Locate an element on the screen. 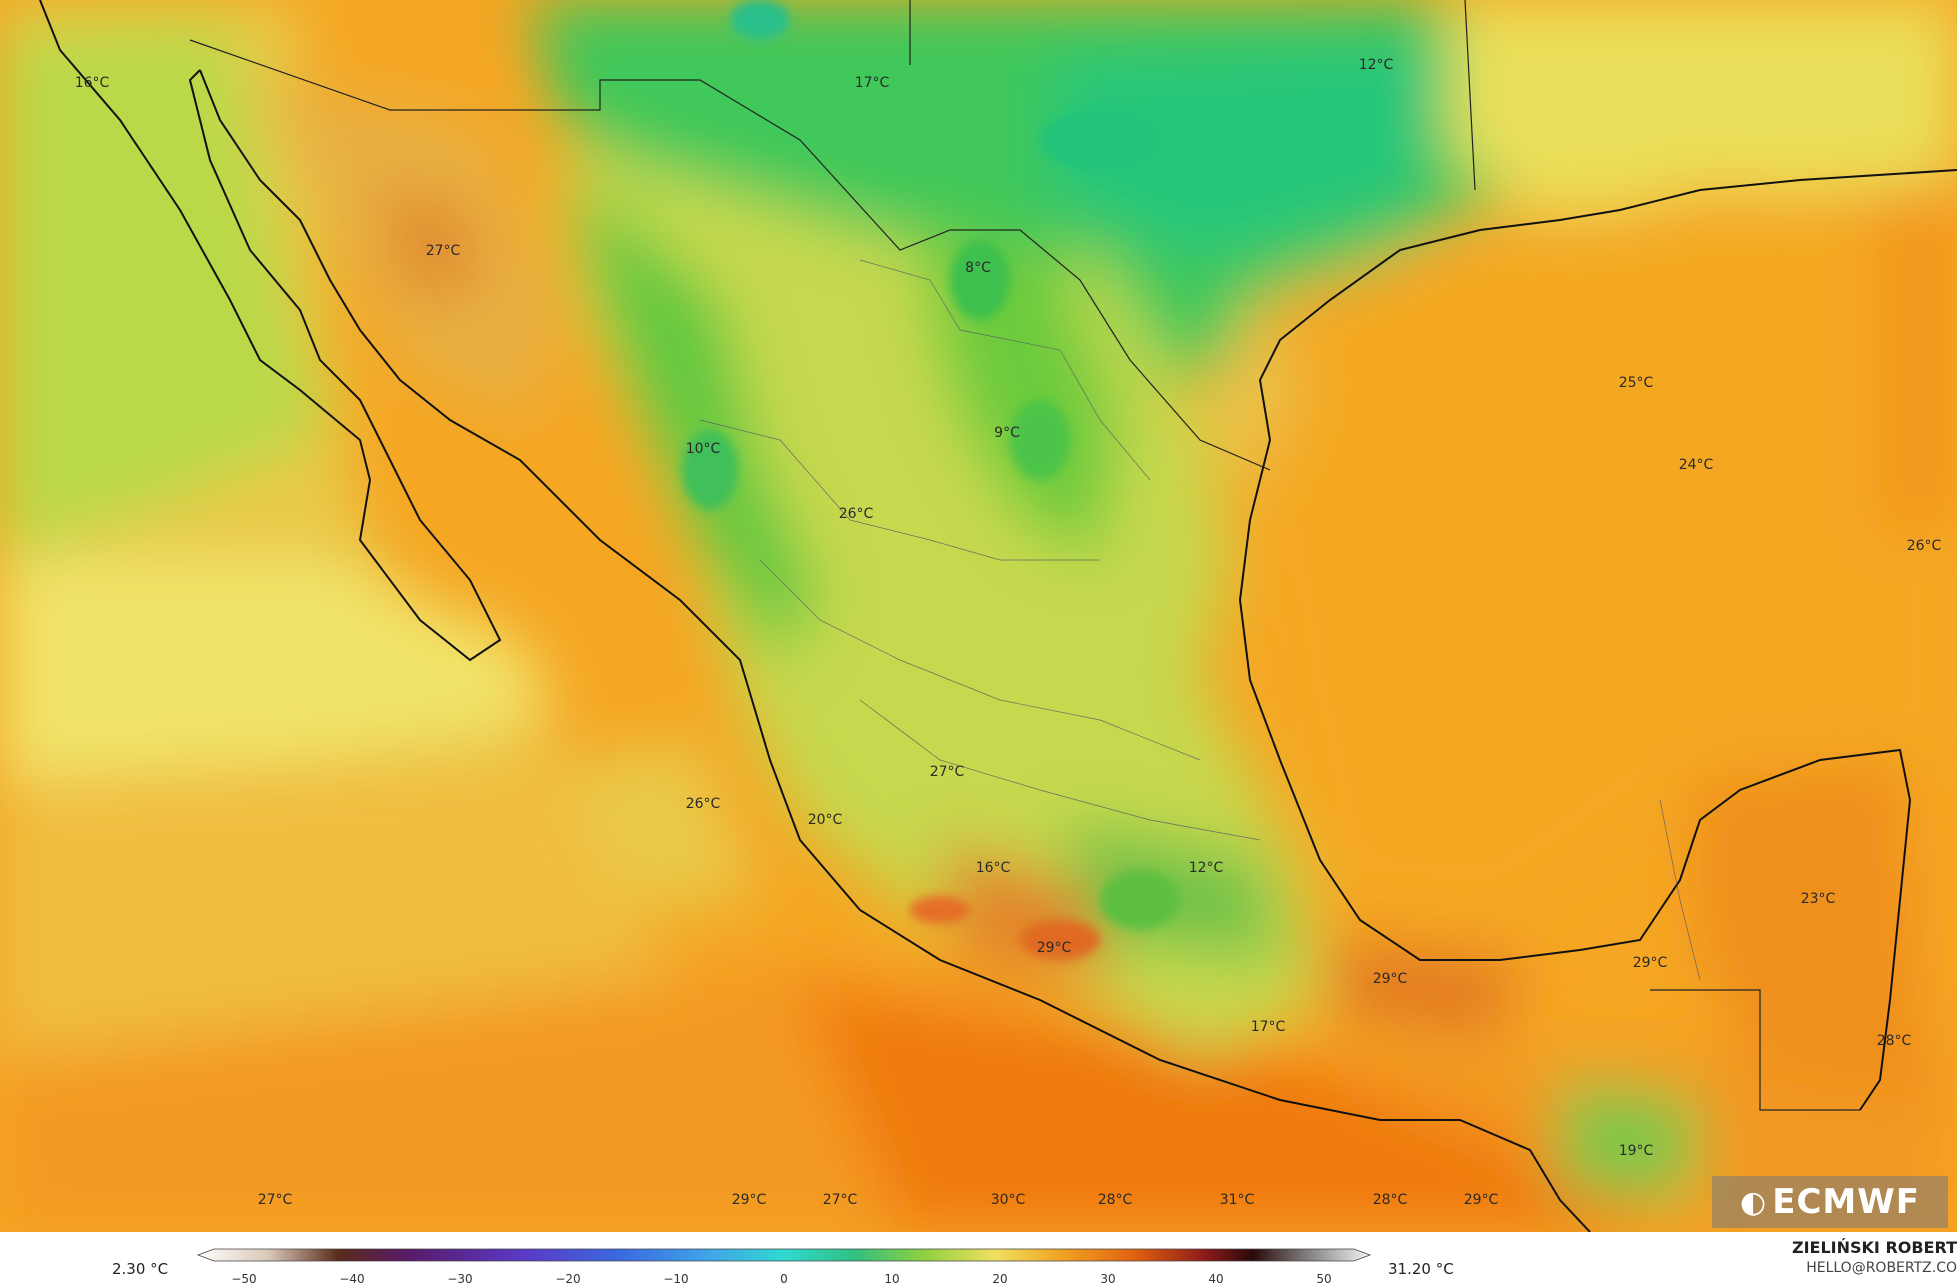  colorbar-tick-label: 0 is located at coordinates (784, 1279).